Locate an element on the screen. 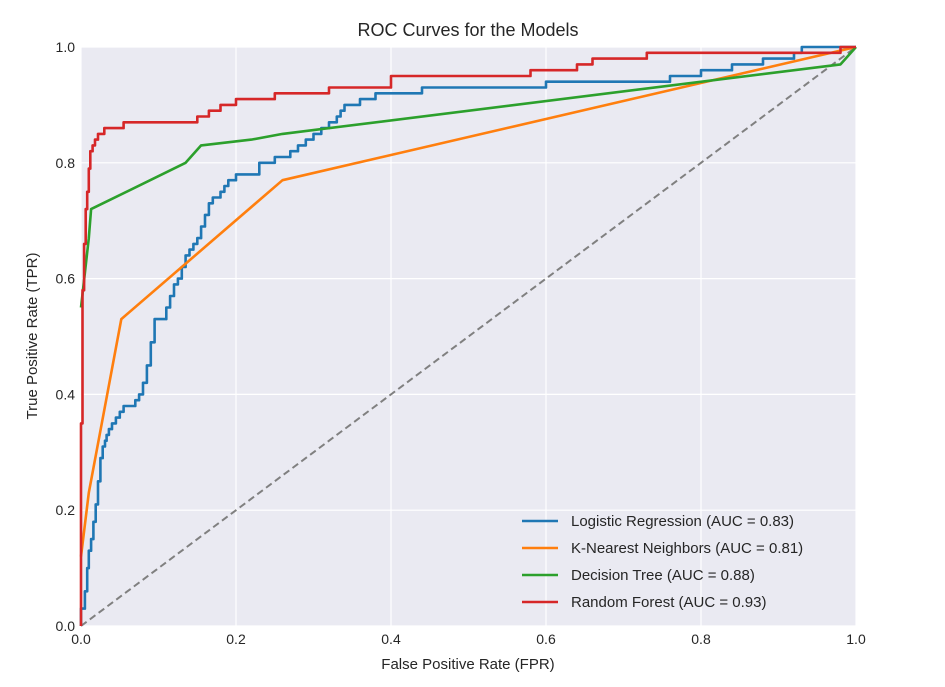  y-tick-label: 0.4 is located at coordinates (66, 394).